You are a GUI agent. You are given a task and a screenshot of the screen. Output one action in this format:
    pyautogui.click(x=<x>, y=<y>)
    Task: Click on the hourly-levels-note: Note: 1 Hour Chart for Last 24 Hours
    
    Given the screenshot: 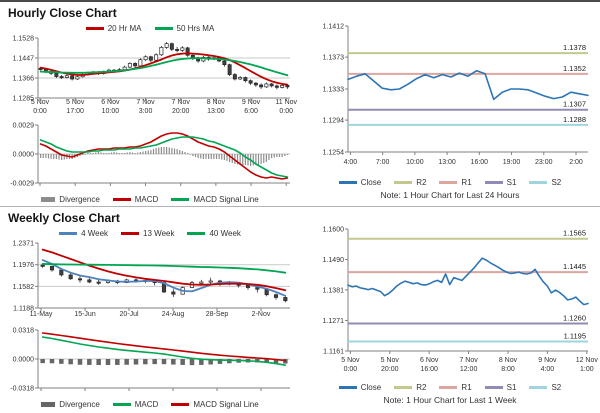 What is the action you would take?
    pyautogui.click(x=450, y=195)
    